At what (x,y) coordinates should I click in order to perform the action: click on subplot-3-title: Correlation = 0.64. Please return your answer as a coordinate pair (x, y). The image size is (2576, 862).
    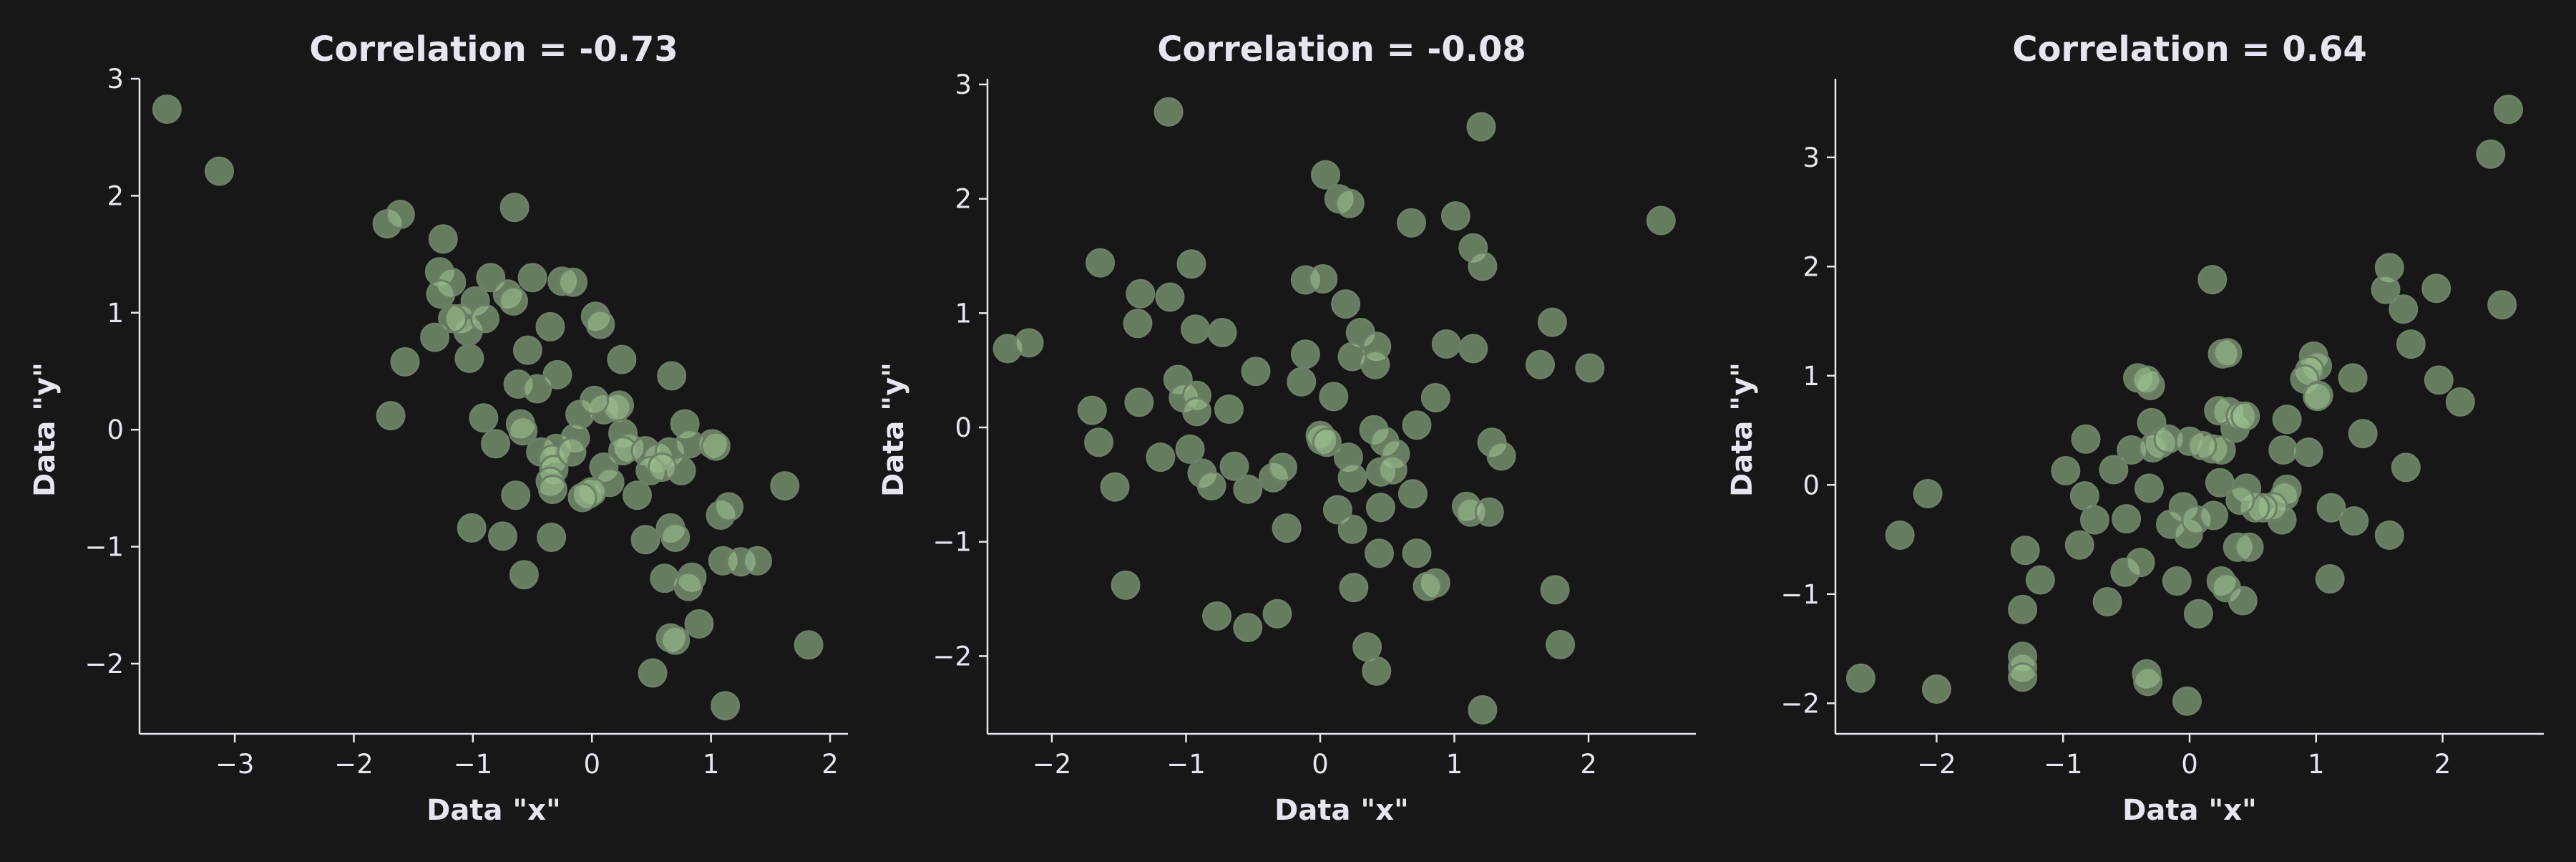
    Looking at the image, I should click on (2189, 49).